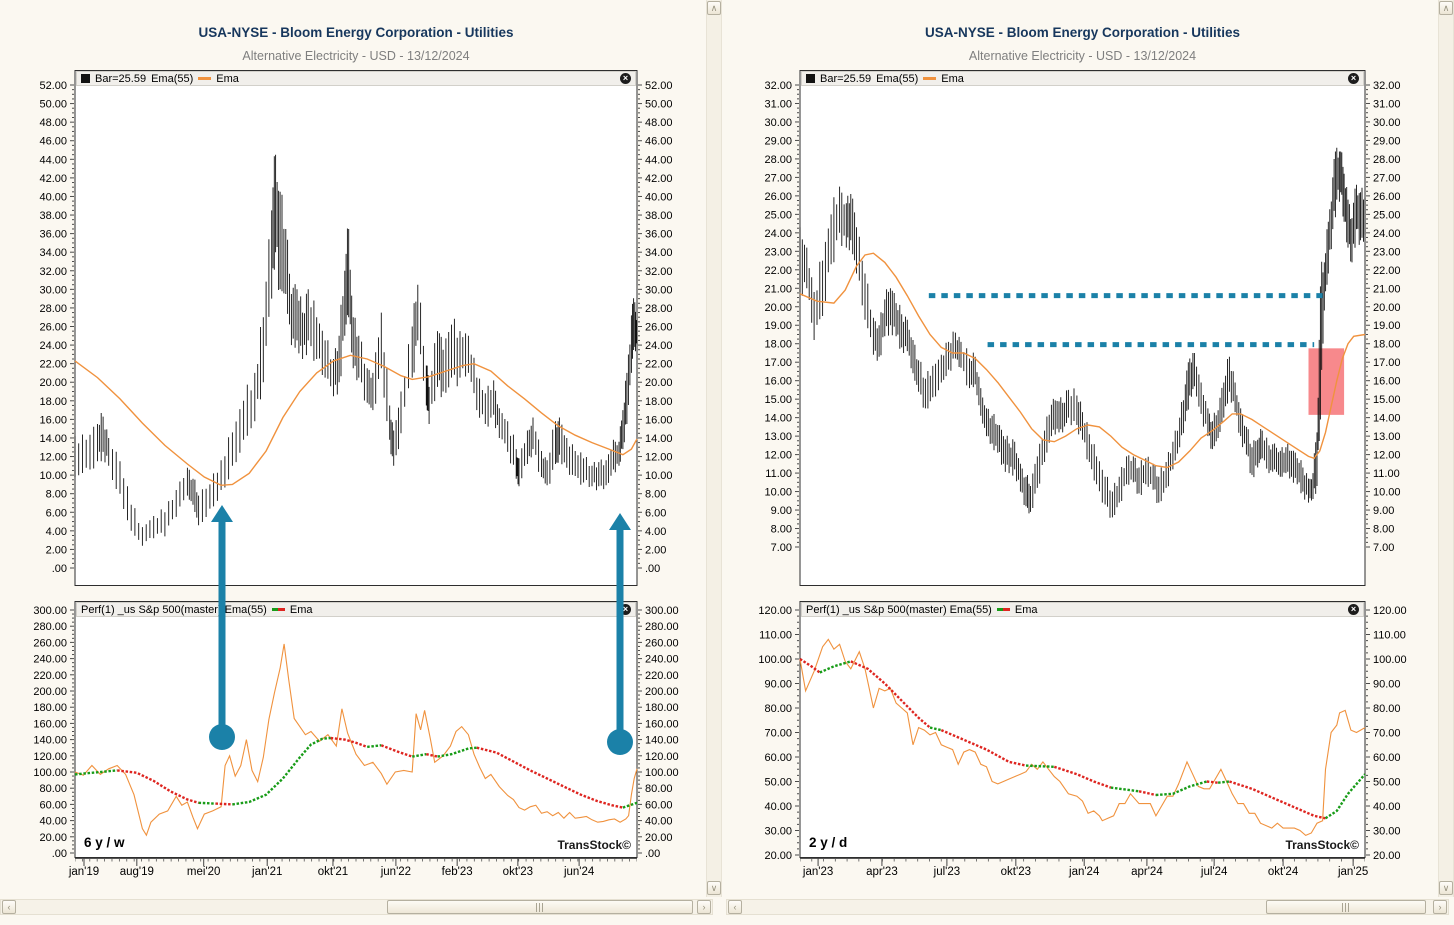 This screenshot has height=925, width=1454. I want to click on y-axis-label: 12.00, so click(778, 456).